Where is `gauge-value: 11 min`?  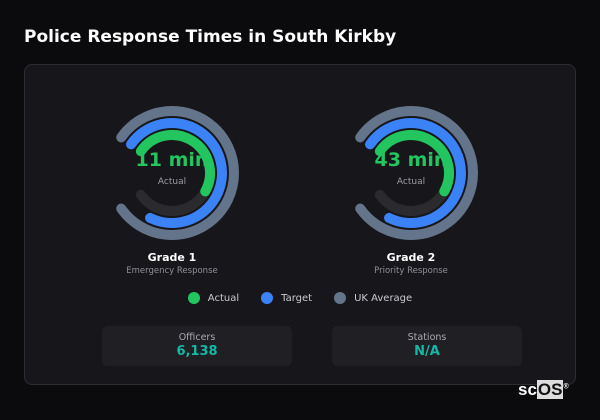
gauge-value: 11 min is located at coordinates (172, 160).